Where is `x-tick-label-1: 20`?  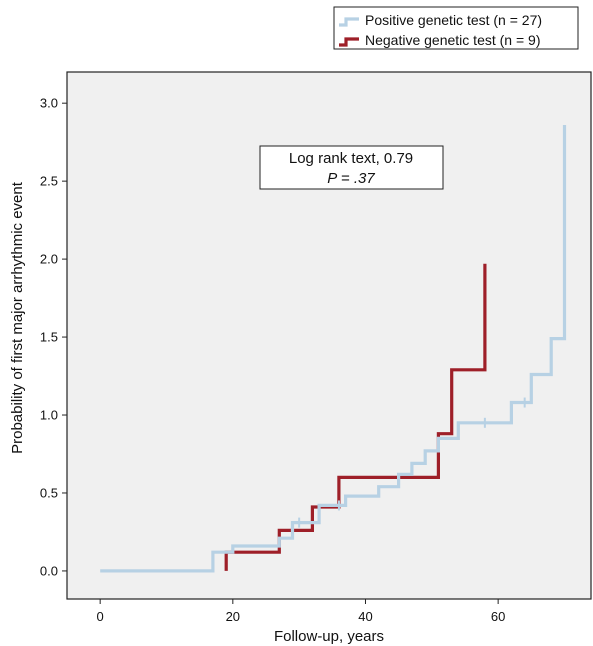 x-tick-label-1: 20 is located at coordinates (233, 616).